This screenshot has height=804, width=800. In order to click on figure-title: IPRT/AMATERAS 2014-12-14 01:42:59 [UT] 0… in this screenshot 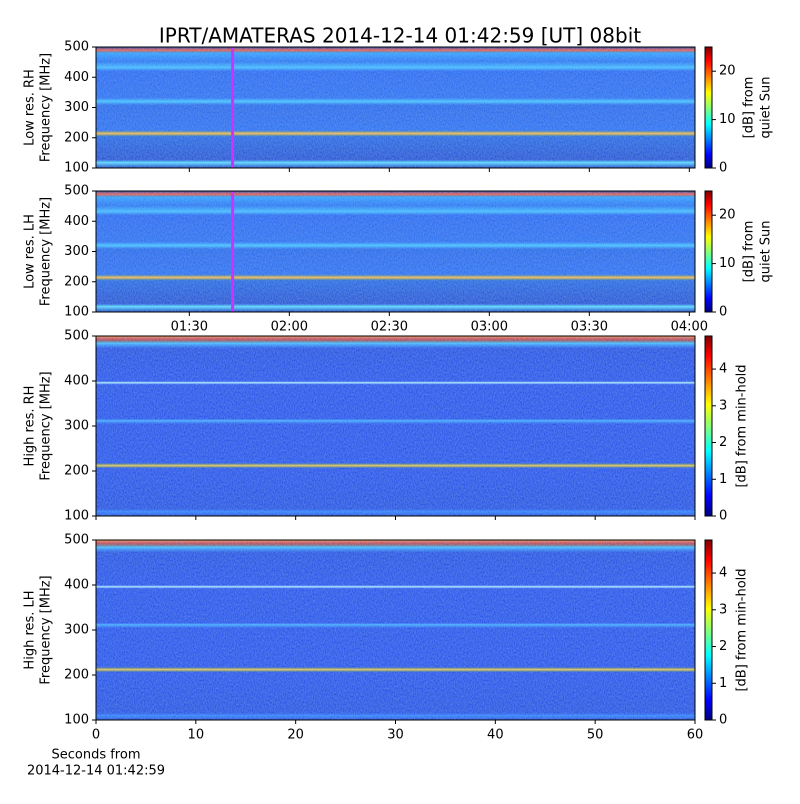, I will do `click(400, 36)`.